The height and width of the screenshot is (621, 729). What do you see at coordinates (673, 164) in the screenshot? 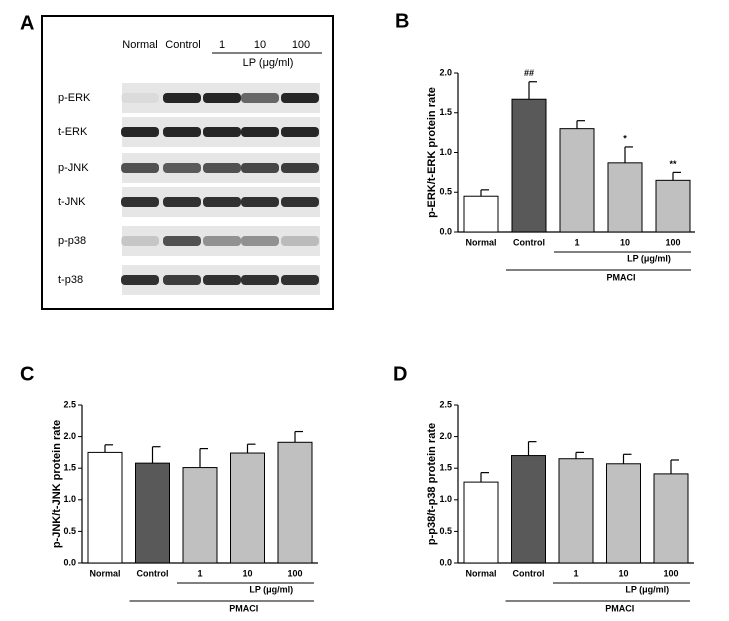
I see `annotation: **` at bounding box center [673, 164].